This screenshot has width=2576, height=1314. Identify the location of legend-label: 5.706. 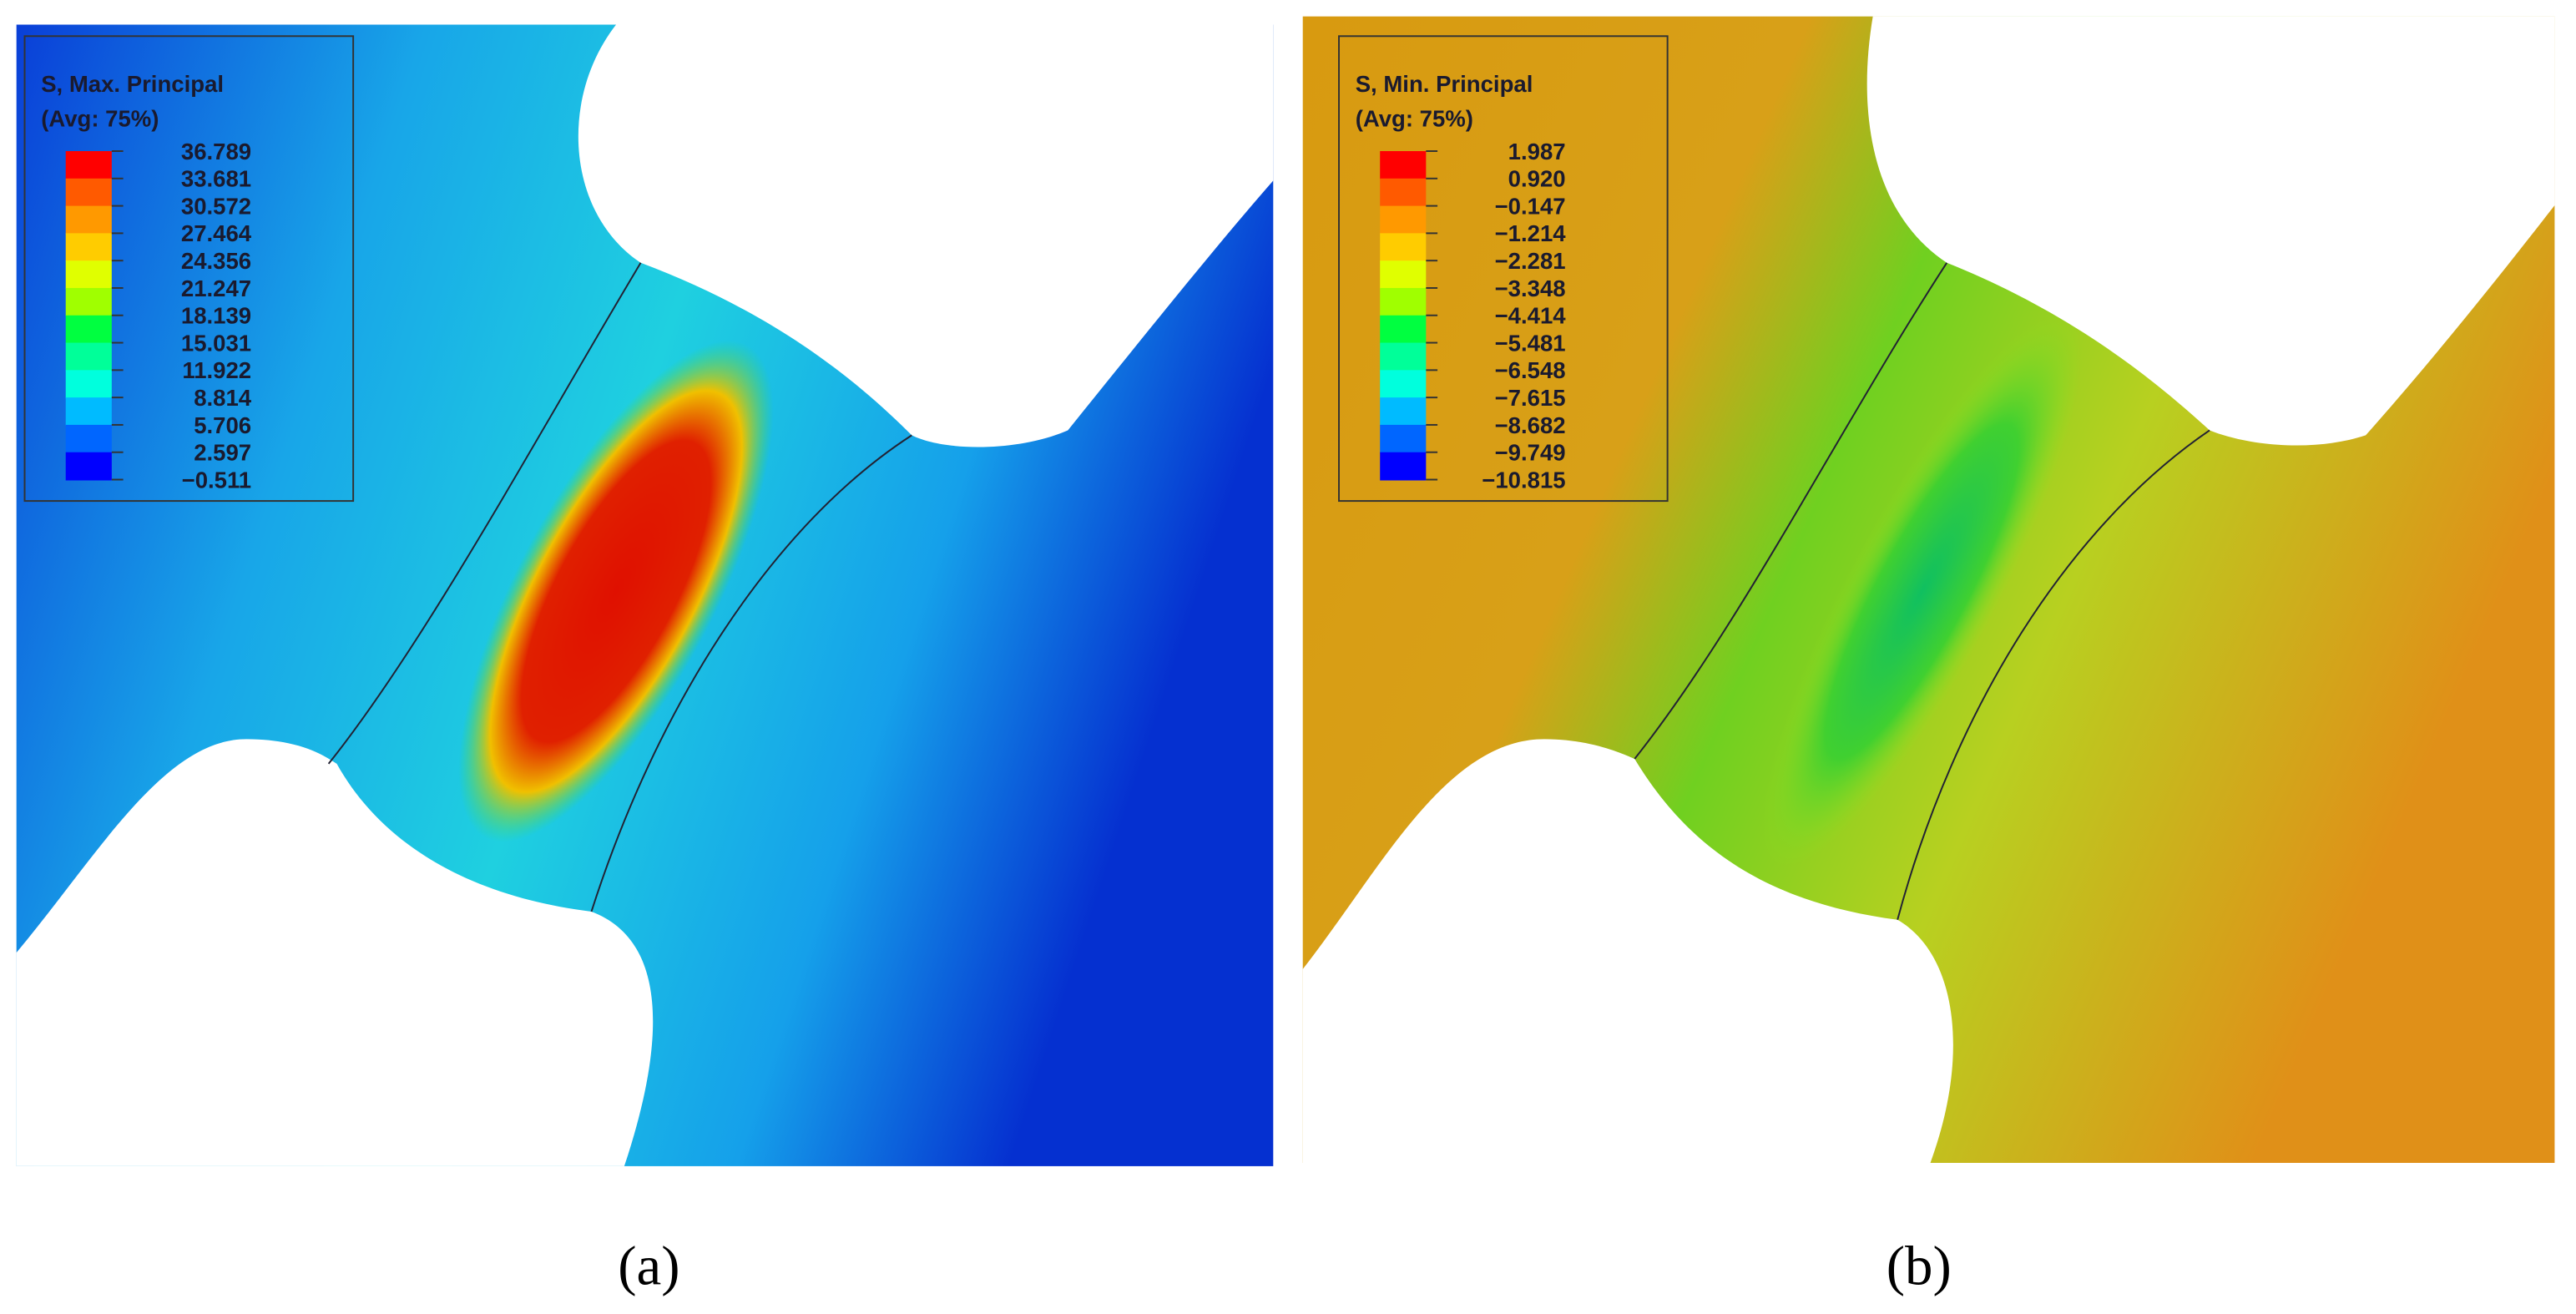
(222, 425).